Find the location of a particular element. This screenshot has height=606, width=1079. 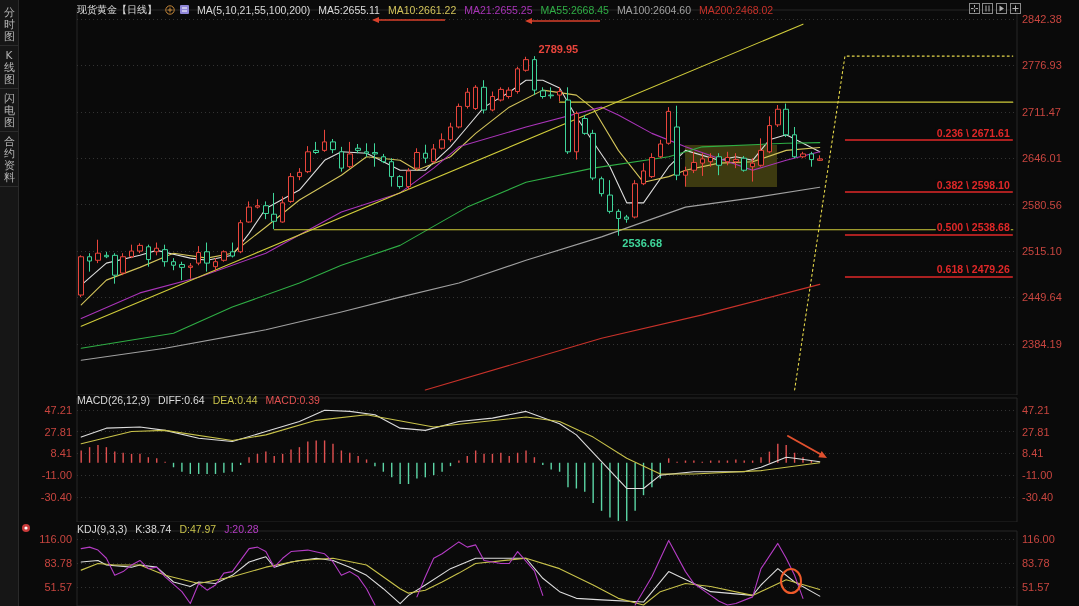

y-tick-label: 27.81 is located at coordinates (58, 431).